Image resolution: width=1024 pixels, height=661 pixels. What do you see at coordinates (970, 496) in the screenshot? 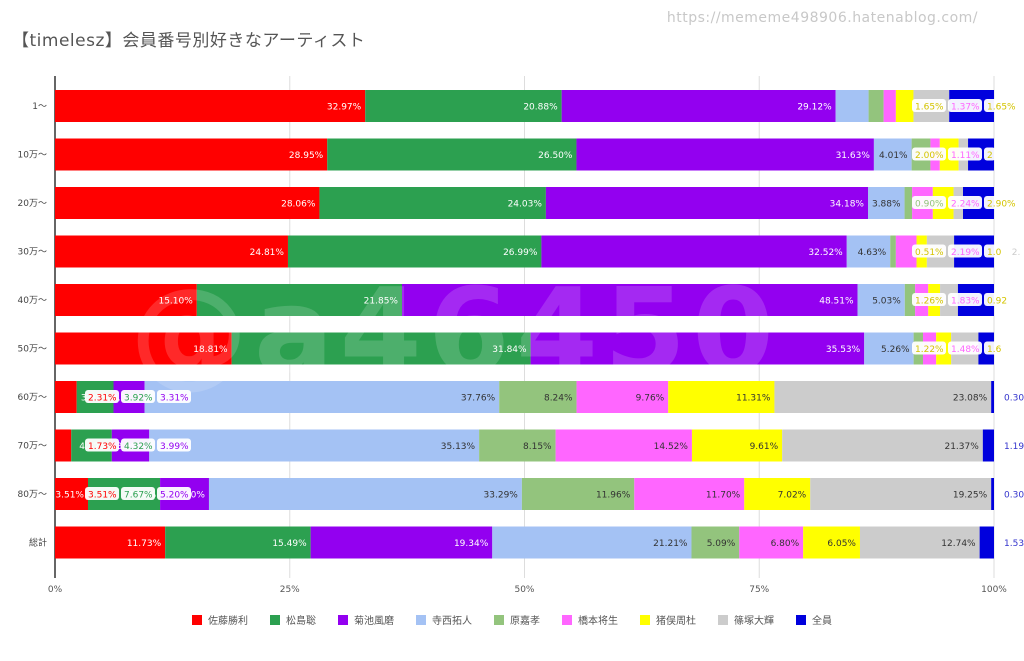
I see `data-label: 19.25%` at bounding box center [970, 496].